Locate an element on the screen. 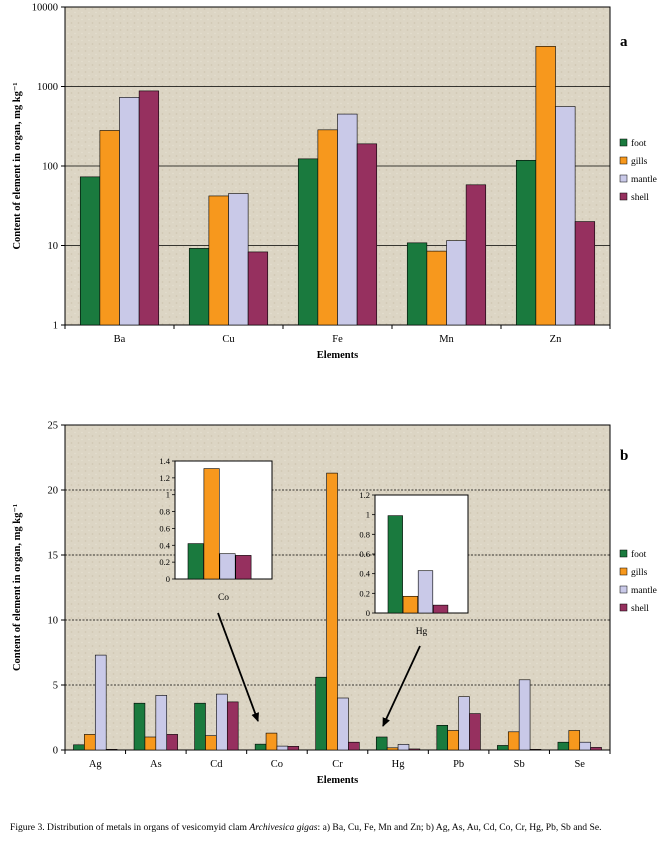 This screenshot has width=664, height=855. caption-species: Archivesica gigas is located at coordinates (283, 827).